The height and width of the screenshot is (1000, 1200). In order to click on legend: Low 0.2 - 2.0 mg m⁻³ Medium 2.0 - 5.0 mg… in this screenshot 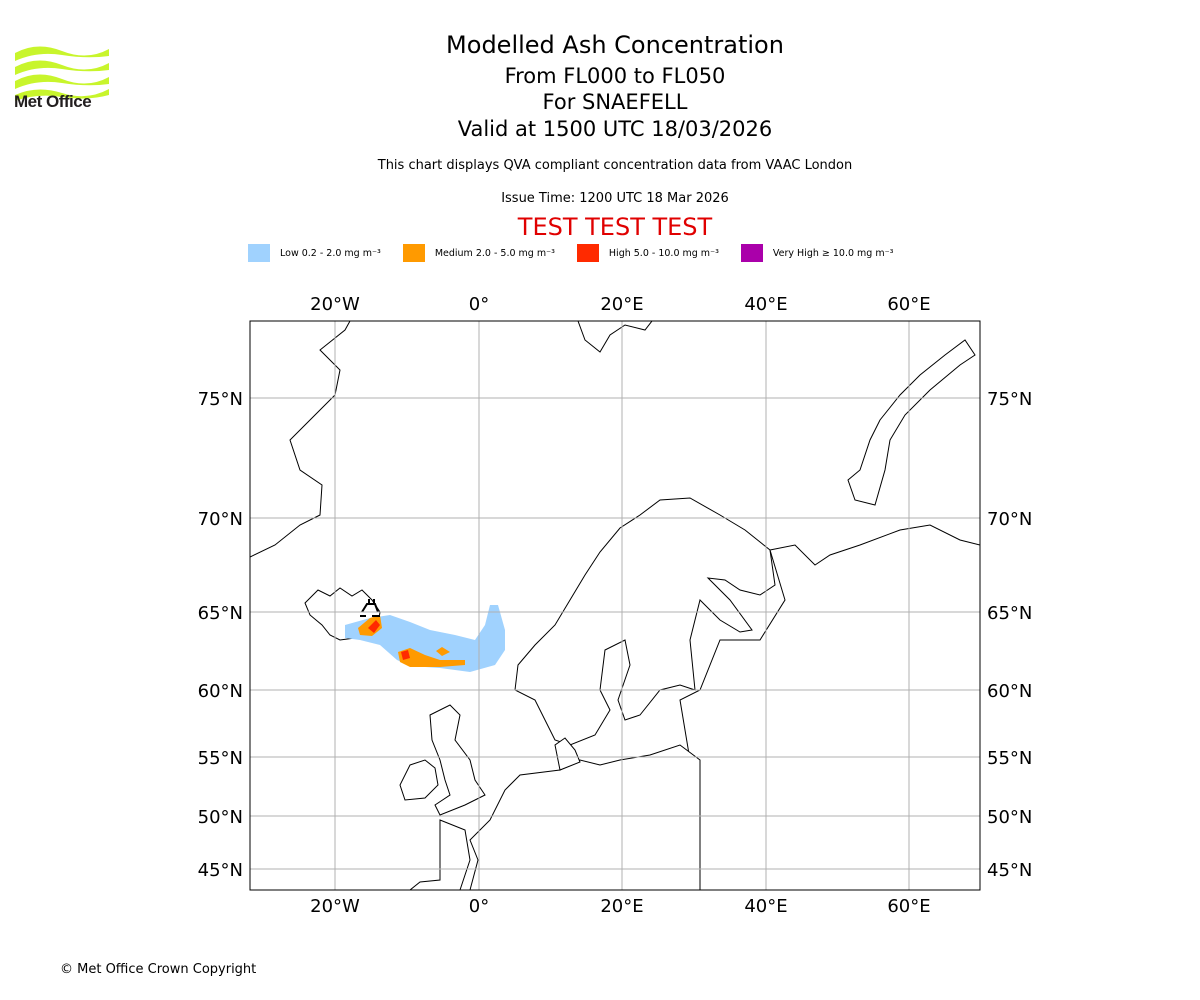, I will do `click(581, 253)`.